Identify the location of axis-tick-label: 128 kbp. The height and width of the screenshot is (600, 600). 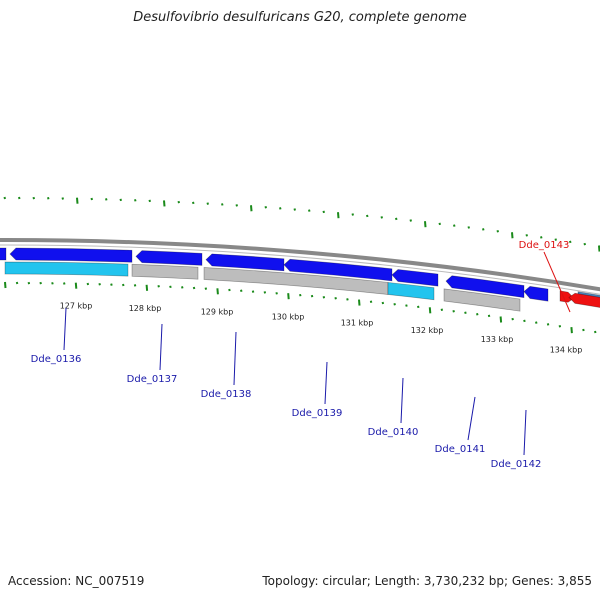
(145, 308).